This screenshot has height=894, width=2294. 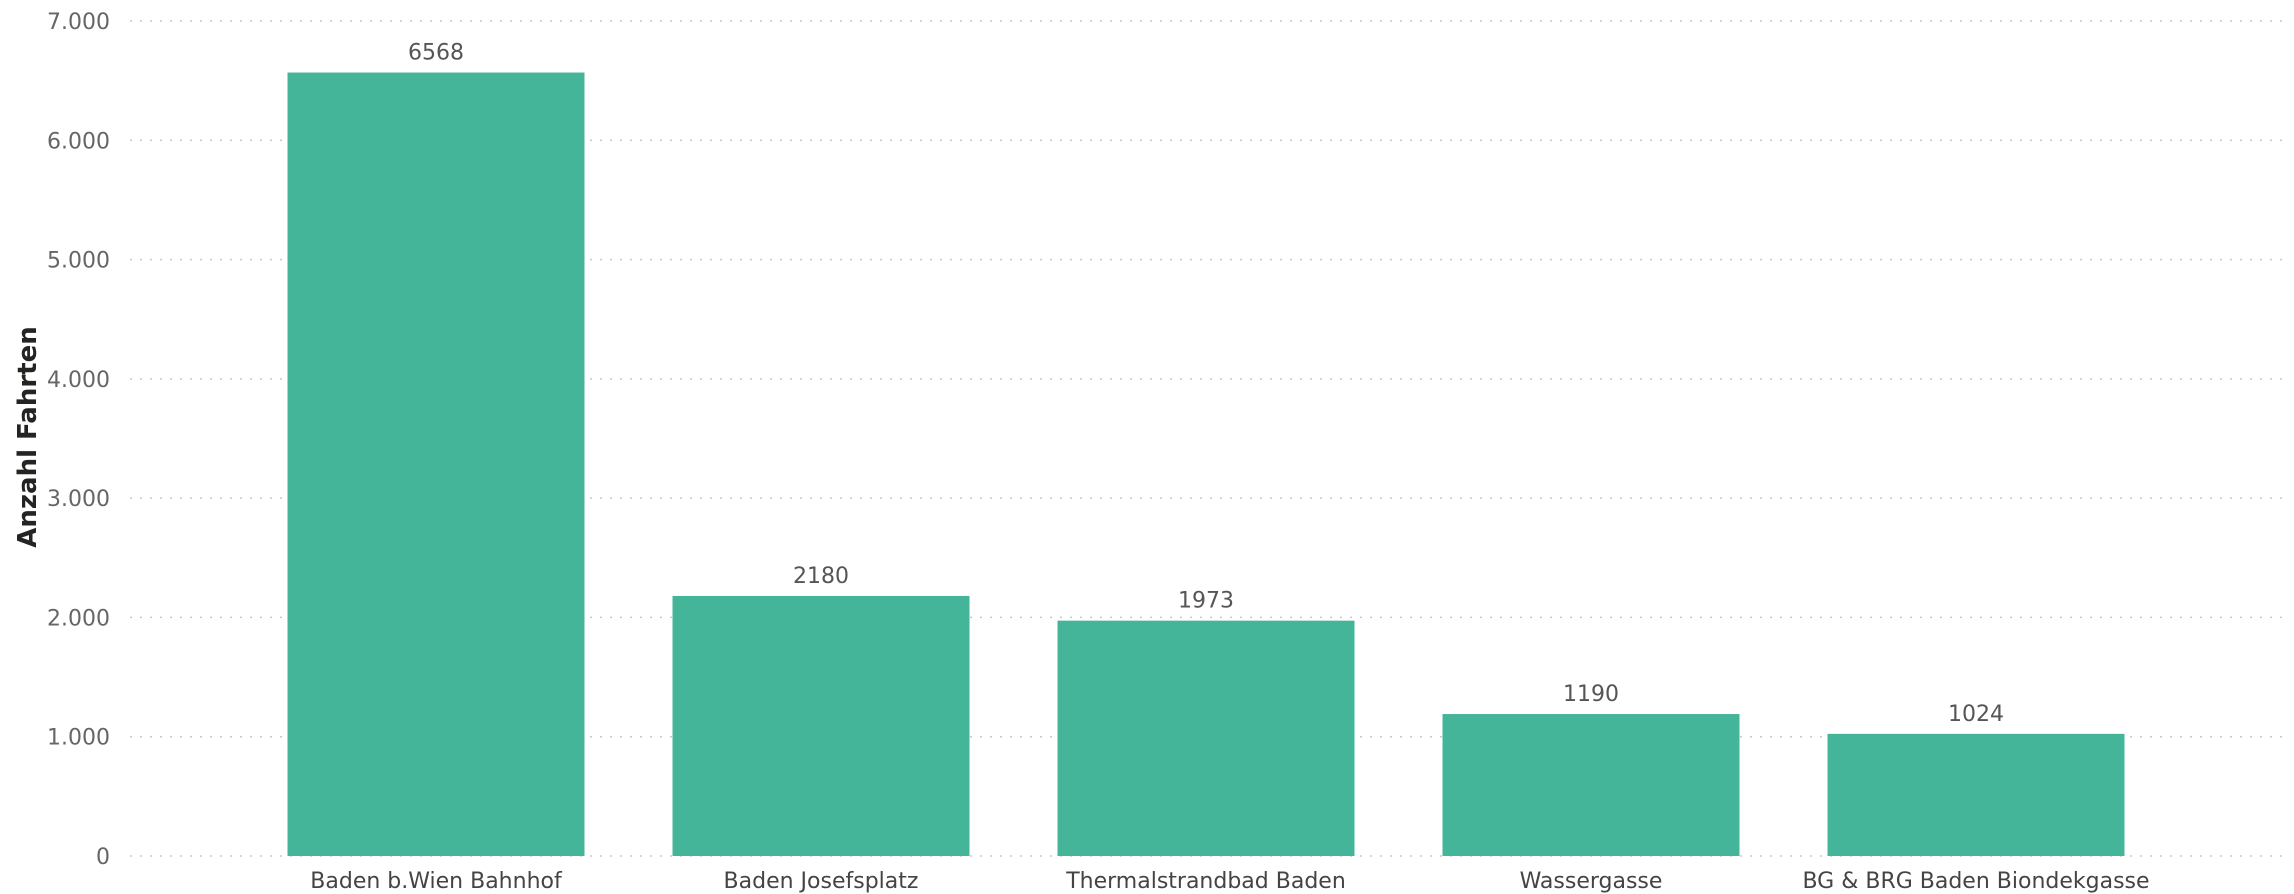 I want to click on y-tick-label: 0, so click(x=103, y=857).